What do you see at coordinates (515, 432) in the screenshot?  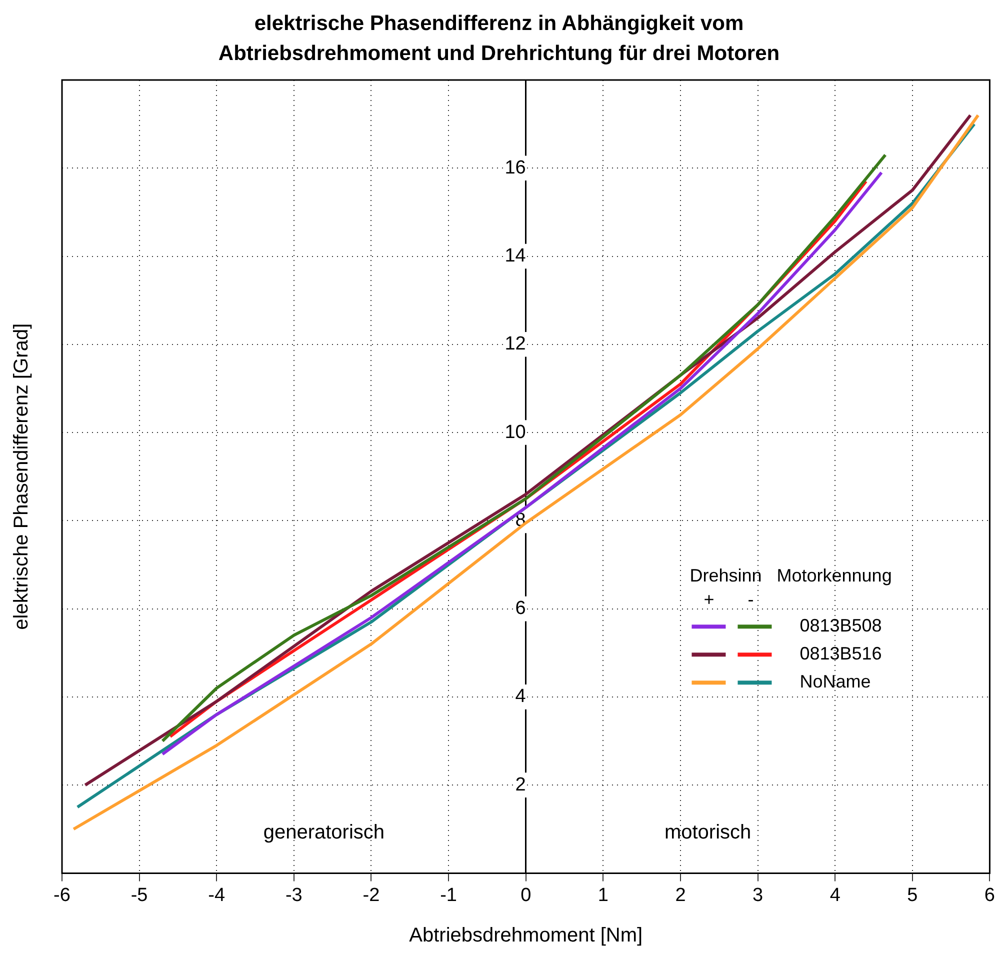 I see `y-tick-label: 10` at bounding box center [515, 432].